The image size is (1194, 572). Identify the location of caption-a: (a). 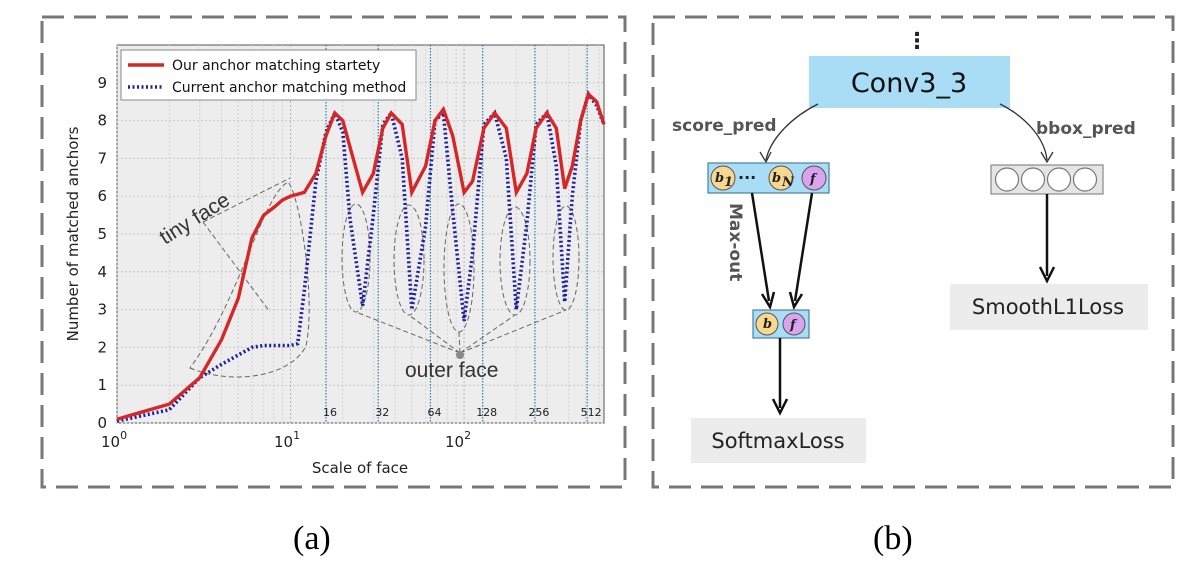
(312, 538).